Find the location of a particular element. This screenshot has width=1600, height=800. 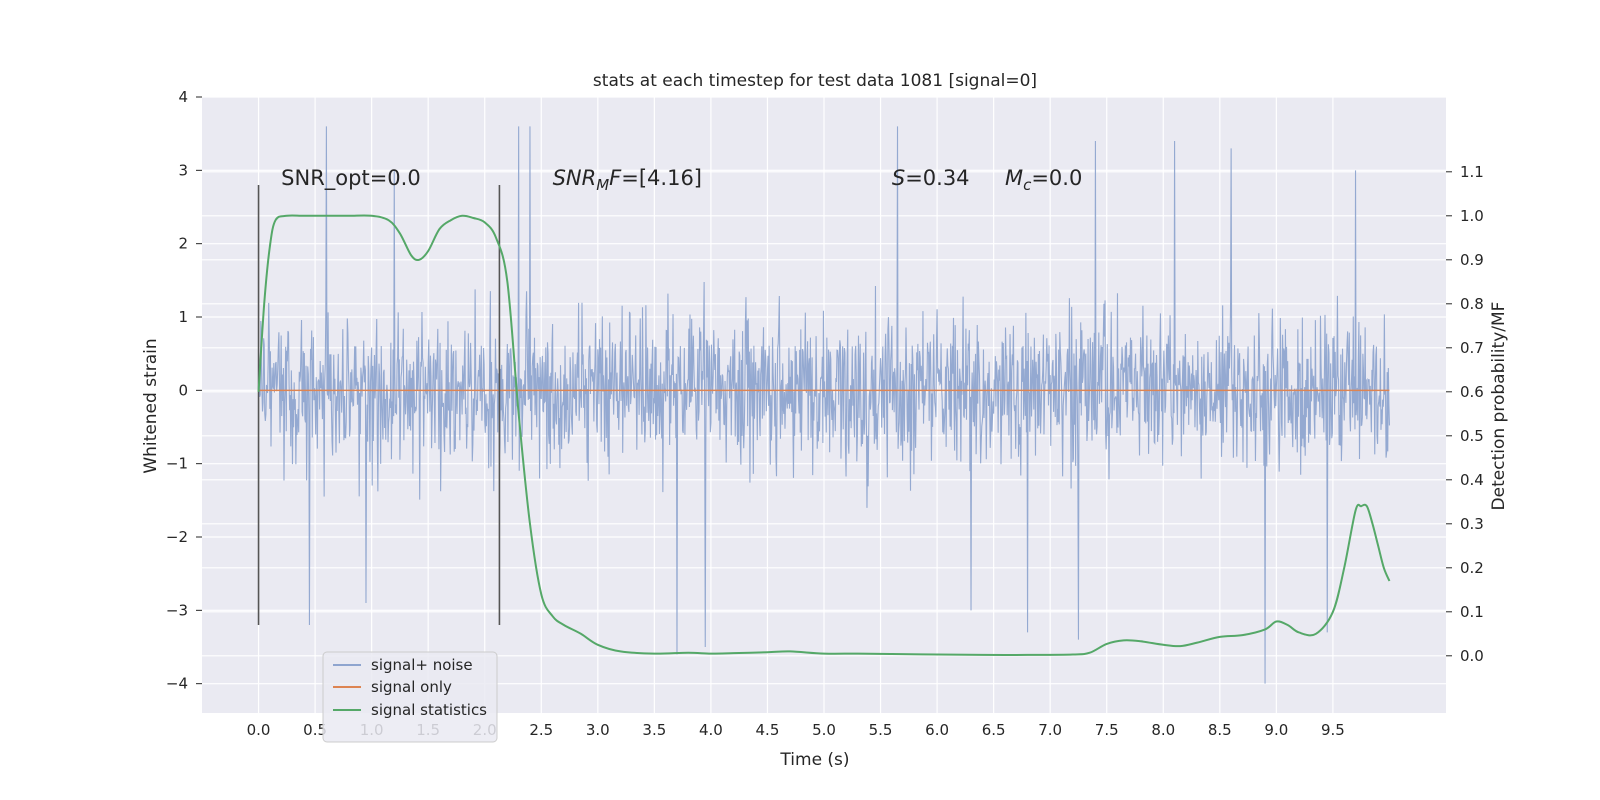

x-tick-label: 5.0 is located at coordinates (824, 730).